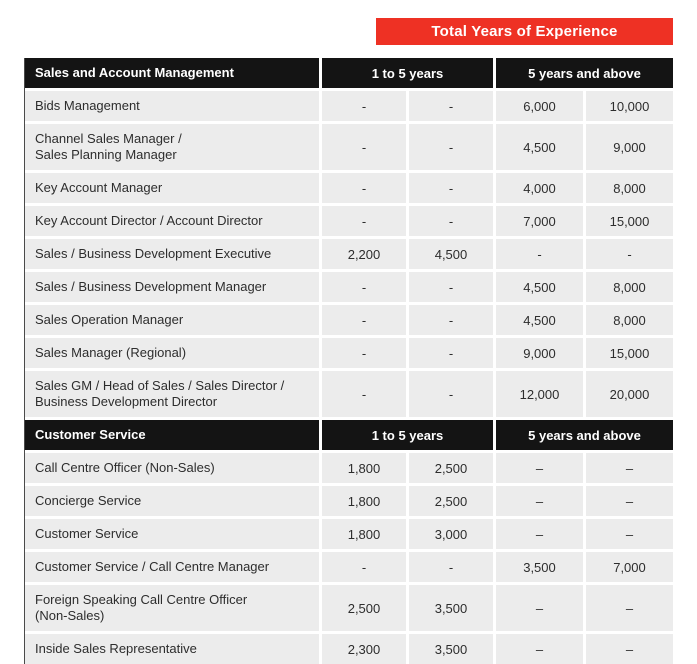  I want to click on job-title: Customer Service / Call Centre Manager, so click(172, 567).